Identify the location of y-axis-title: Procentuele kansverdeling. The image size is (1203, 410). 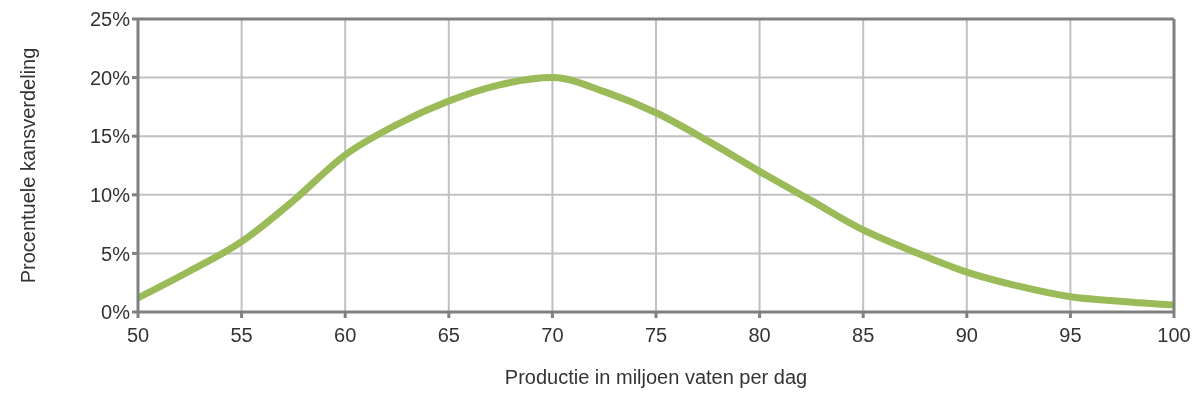
(28, 165).